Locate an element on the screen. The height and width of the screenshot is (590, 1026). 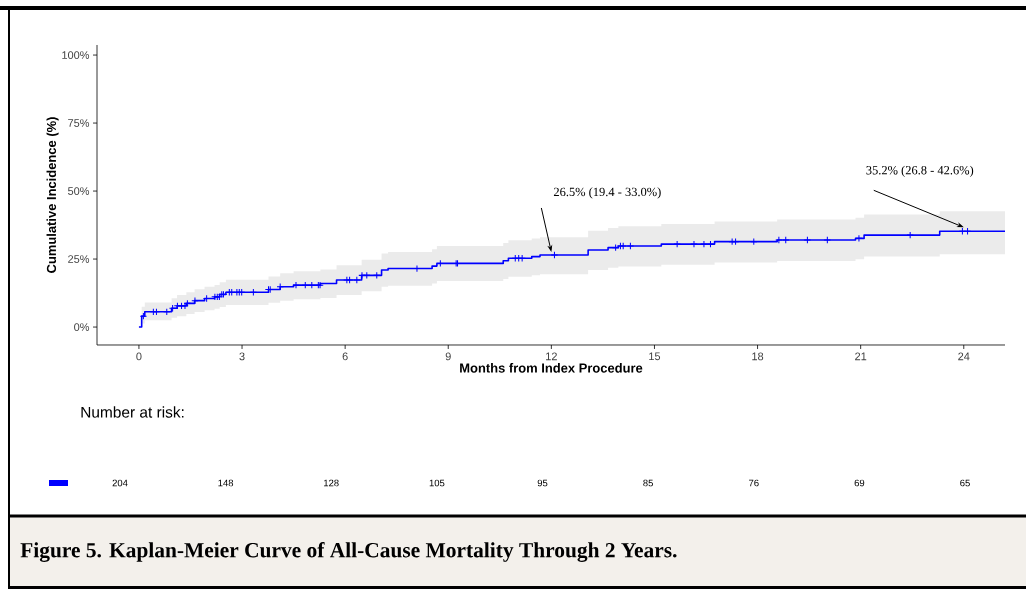
x-tick-label: 18 is located at coordinates (758, 356).